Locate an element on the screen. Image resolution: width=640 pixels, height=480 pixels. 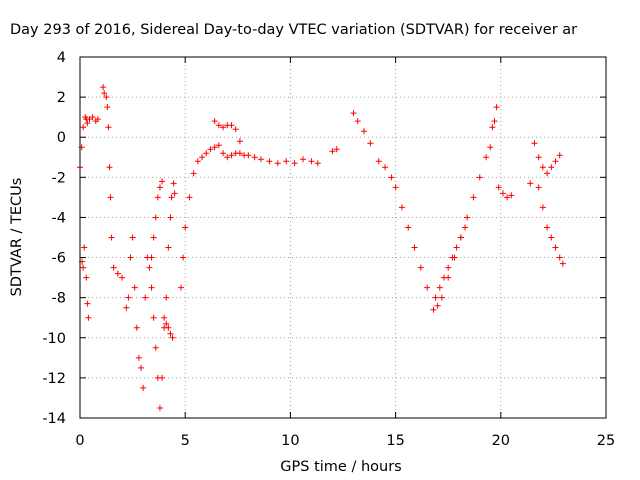
y-tick-label: -4 is located at coordinates (59, 218).